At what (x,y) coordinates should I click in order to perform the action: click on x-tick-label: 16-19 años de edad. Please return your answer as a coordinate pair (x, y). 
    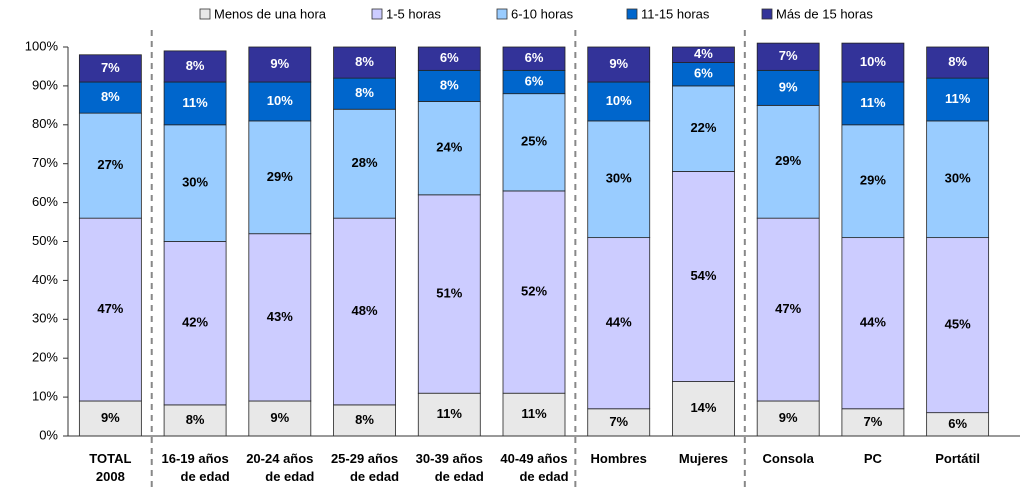
    Looking at the image, I should click on (195, 467).